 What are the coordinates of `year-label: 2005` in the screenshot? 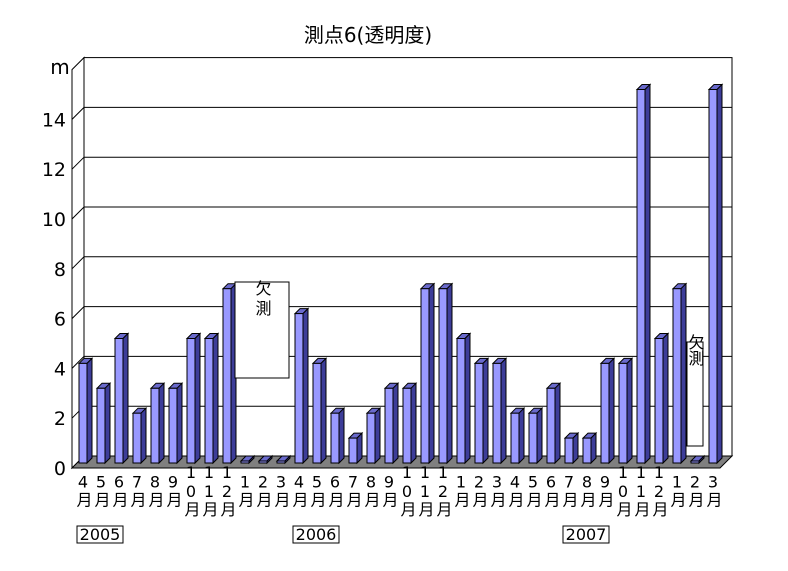 It's located at (100, 534).